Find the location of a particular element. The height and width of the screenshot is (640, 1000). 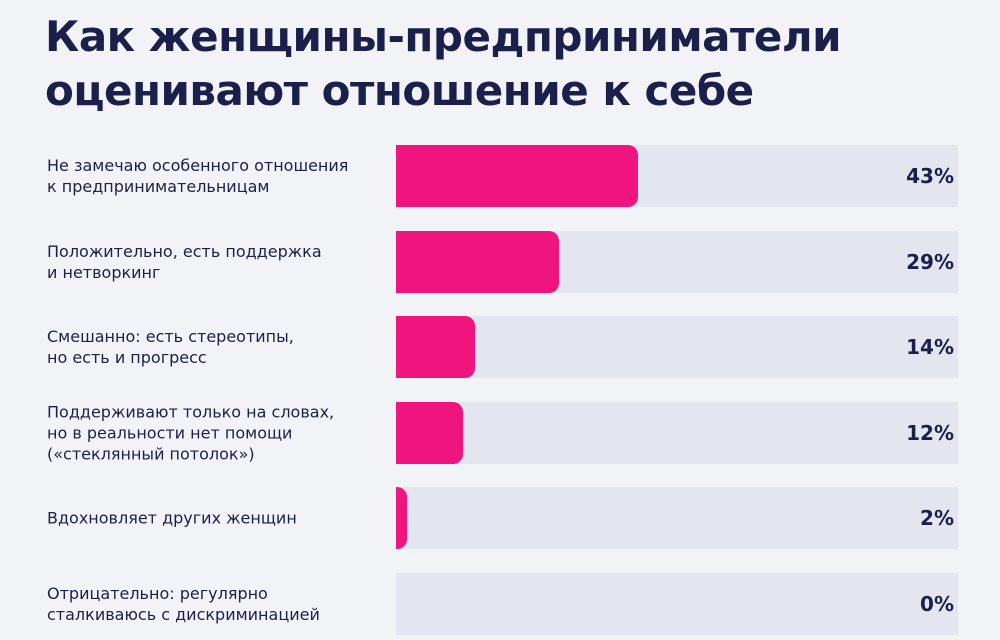

bar-track: 12% is located at coordinates (677, 432).